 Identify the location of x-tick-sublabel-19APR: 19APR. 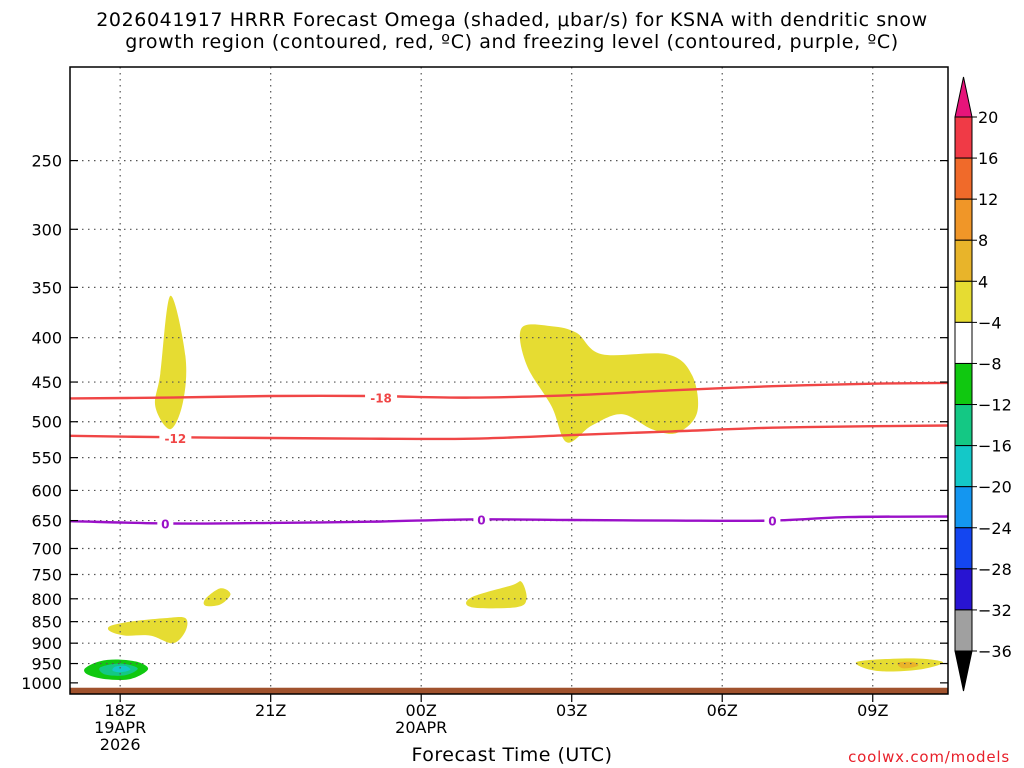
(120, 727).